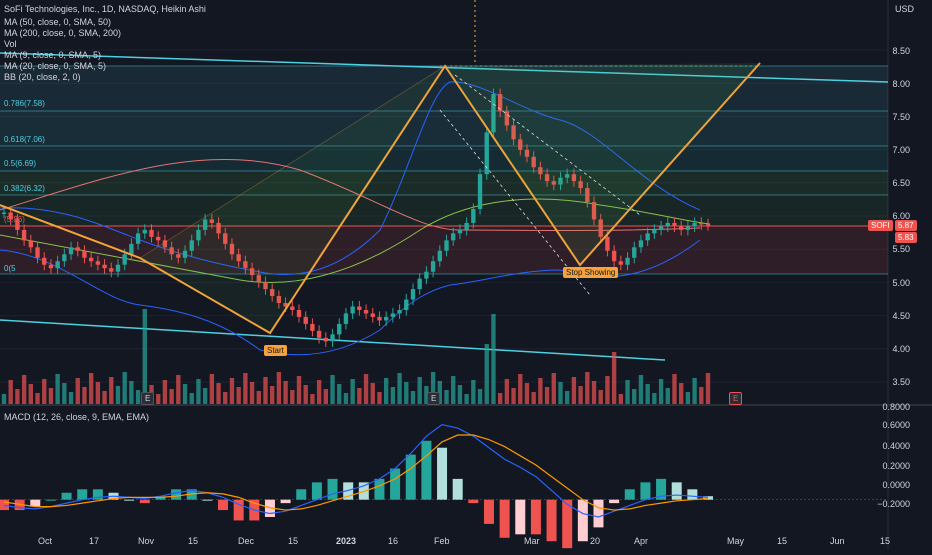  Describe the element at coordinates (901, 150) in the screenshot. I see `y-tick: 7.00` at that location.